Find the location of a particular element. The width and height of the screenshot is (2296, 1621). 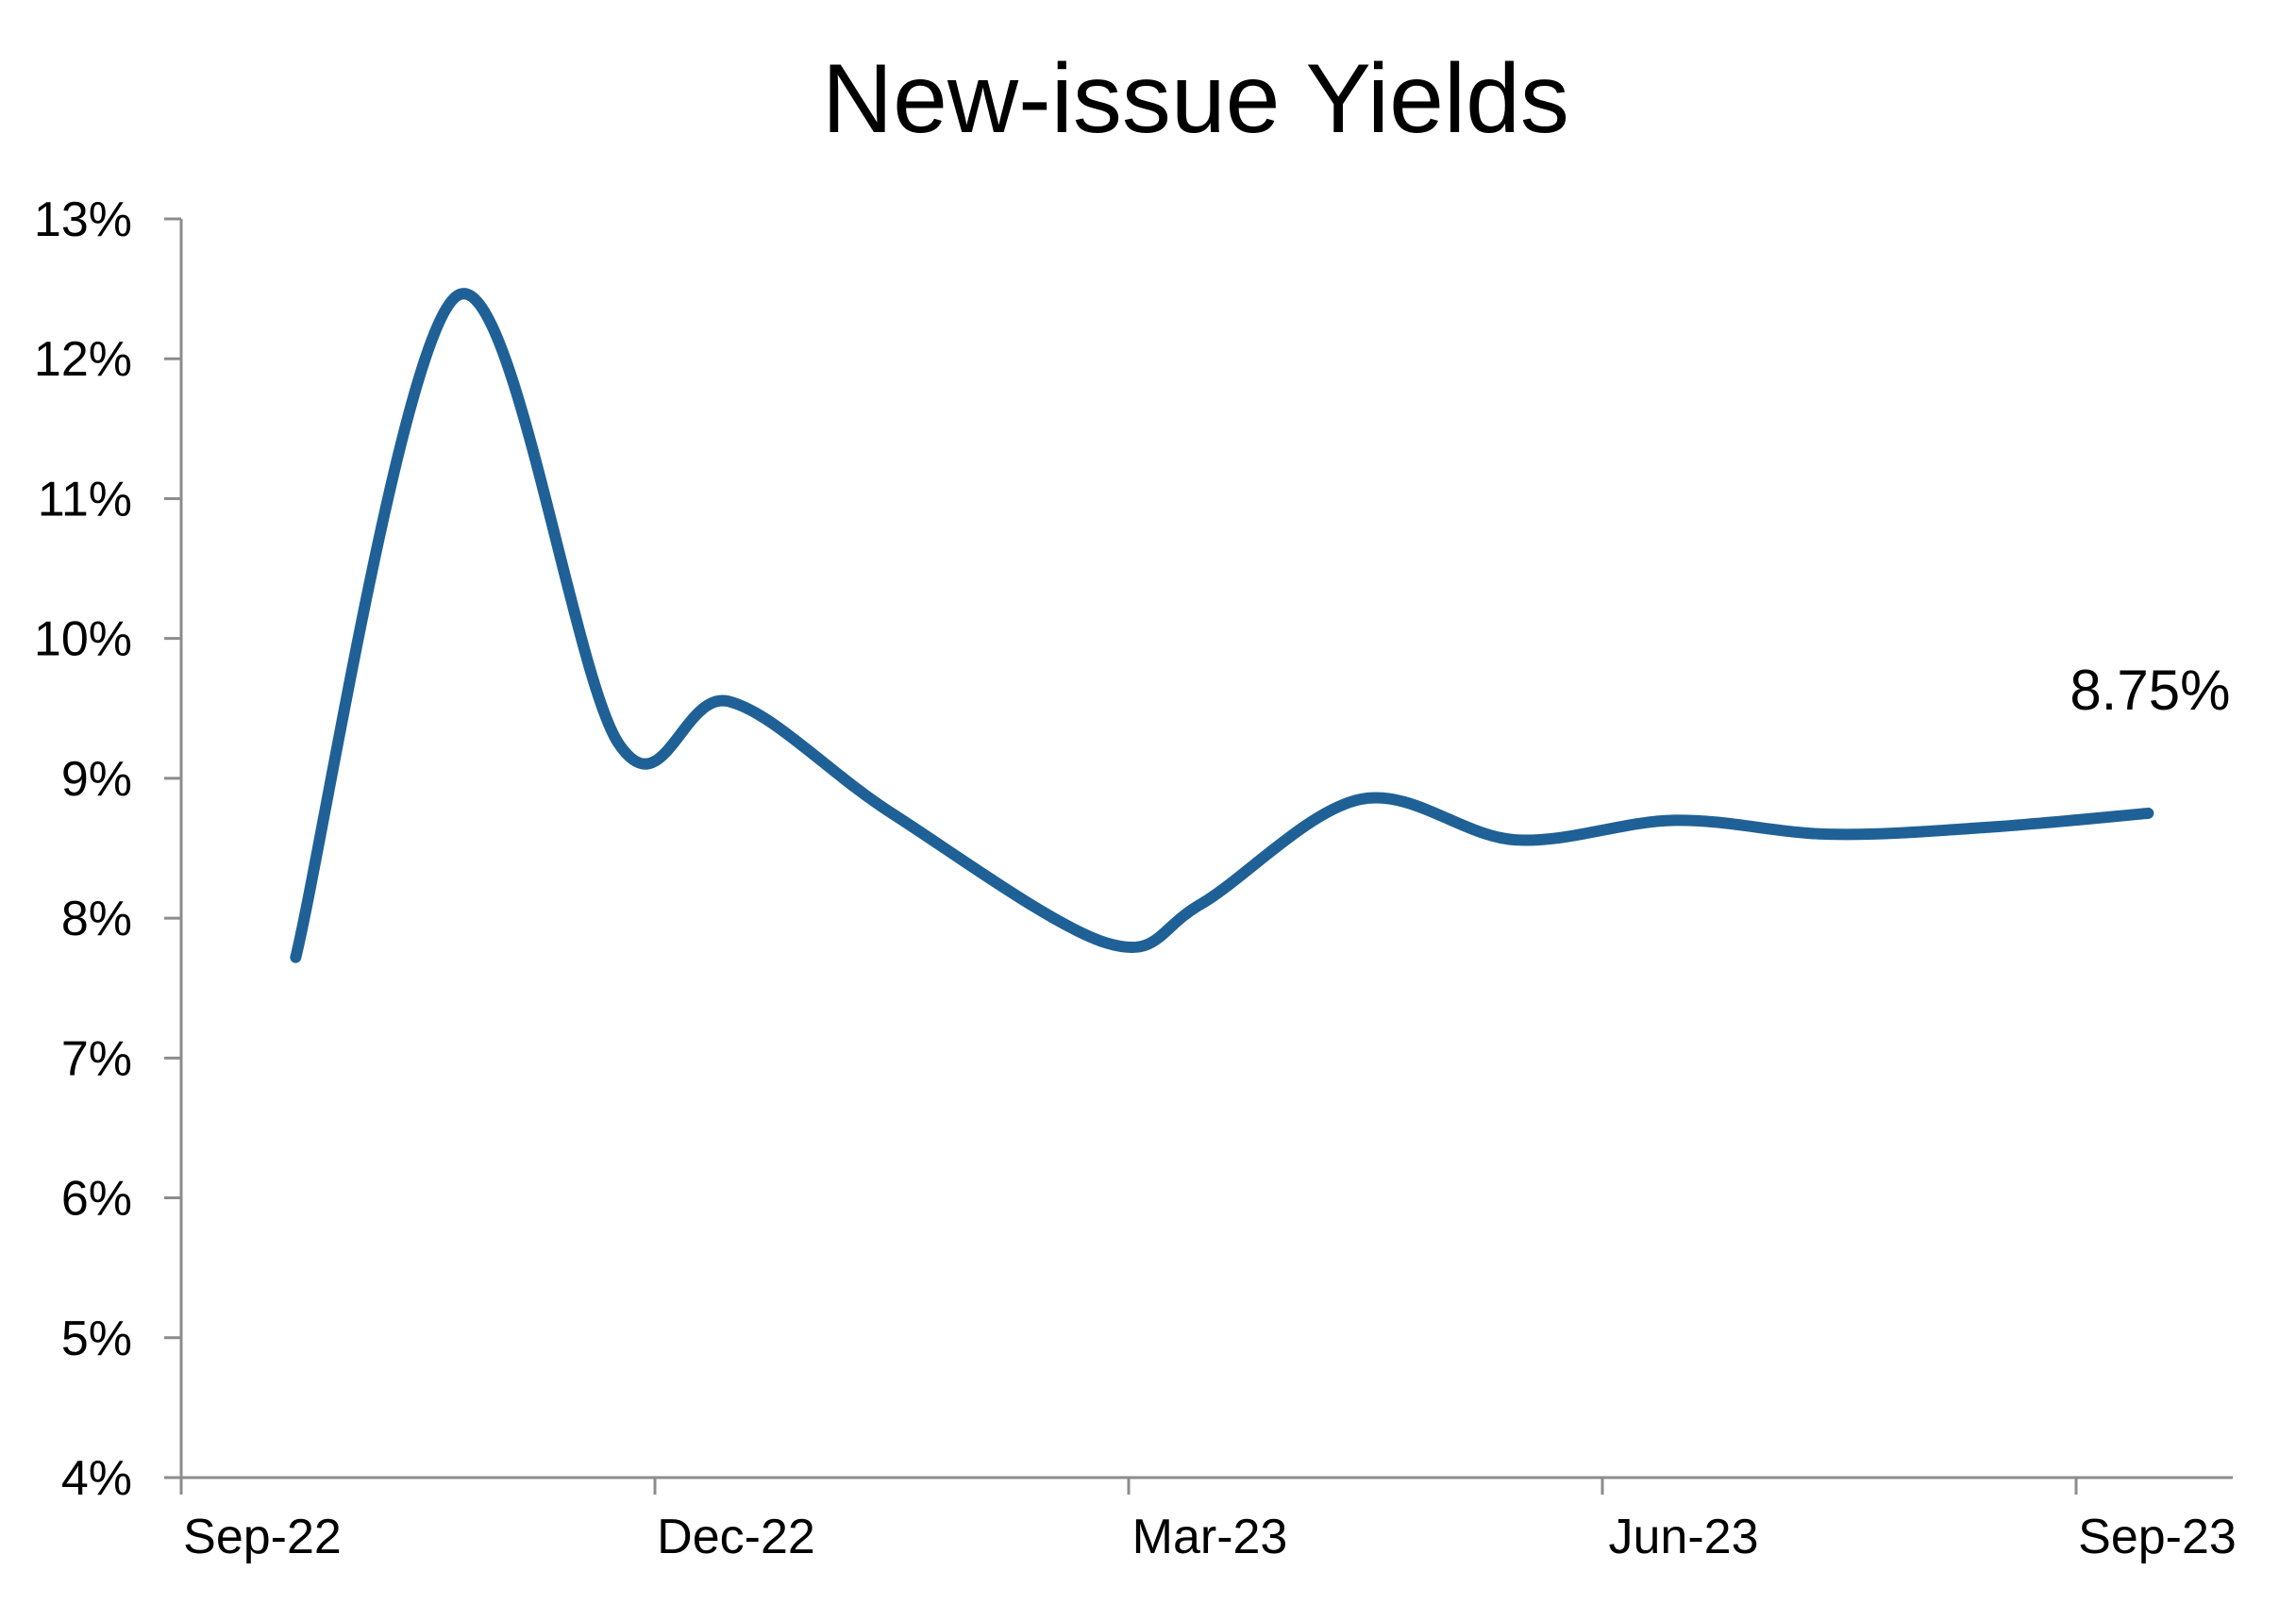

x-tick-label: Jun-23 is located at coordinates (1684, 1537).